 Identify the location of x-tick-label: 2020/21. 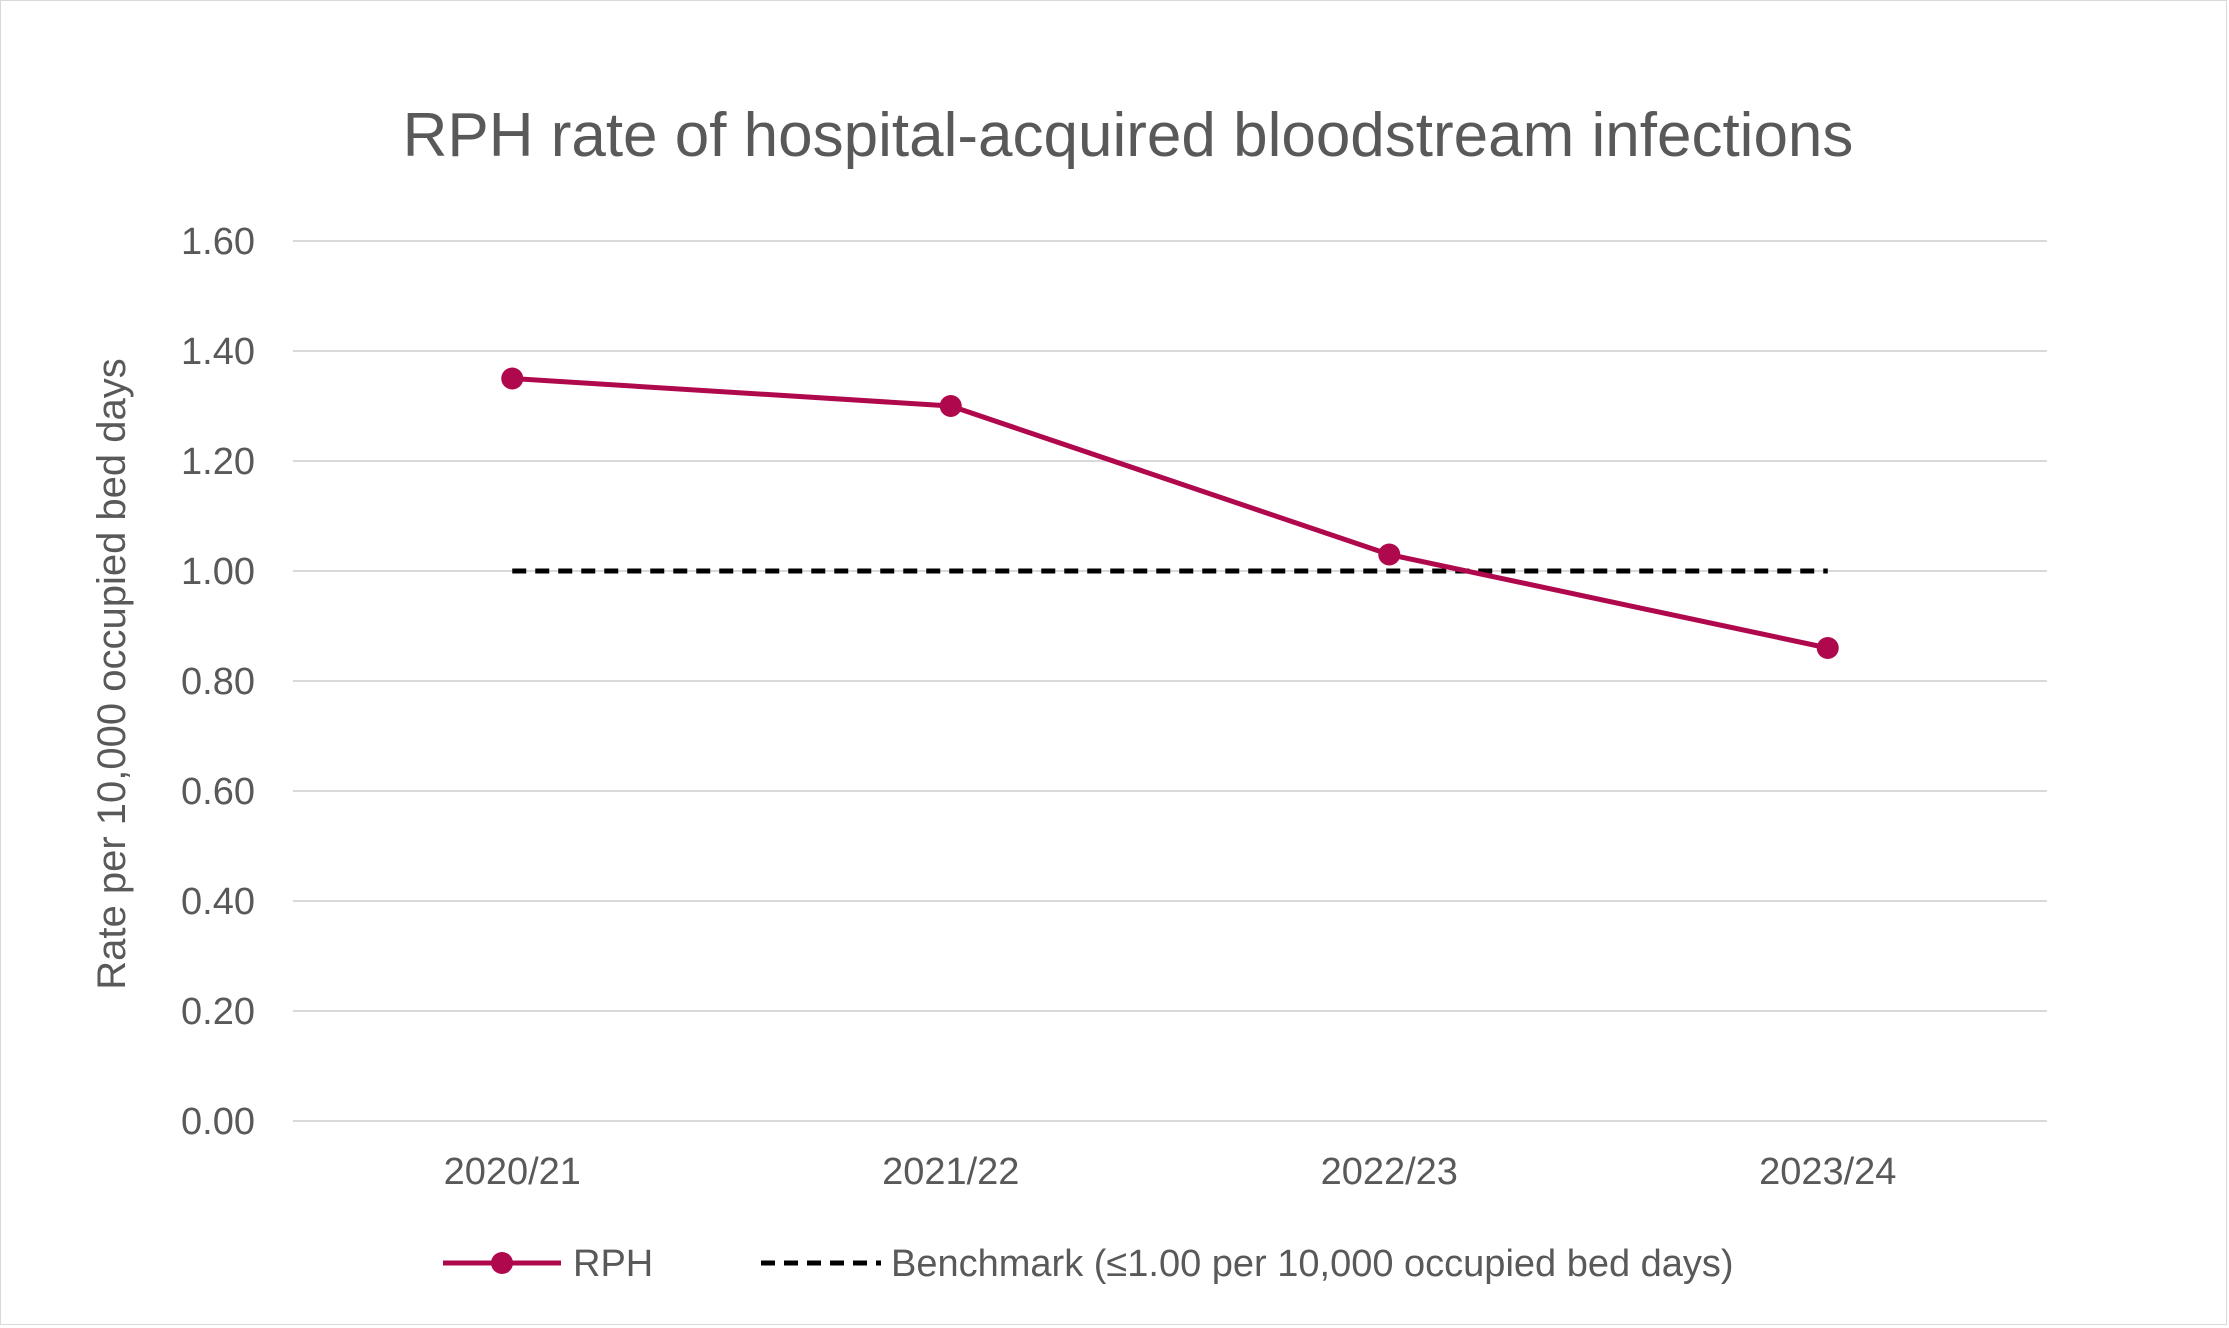
(512, 1172).